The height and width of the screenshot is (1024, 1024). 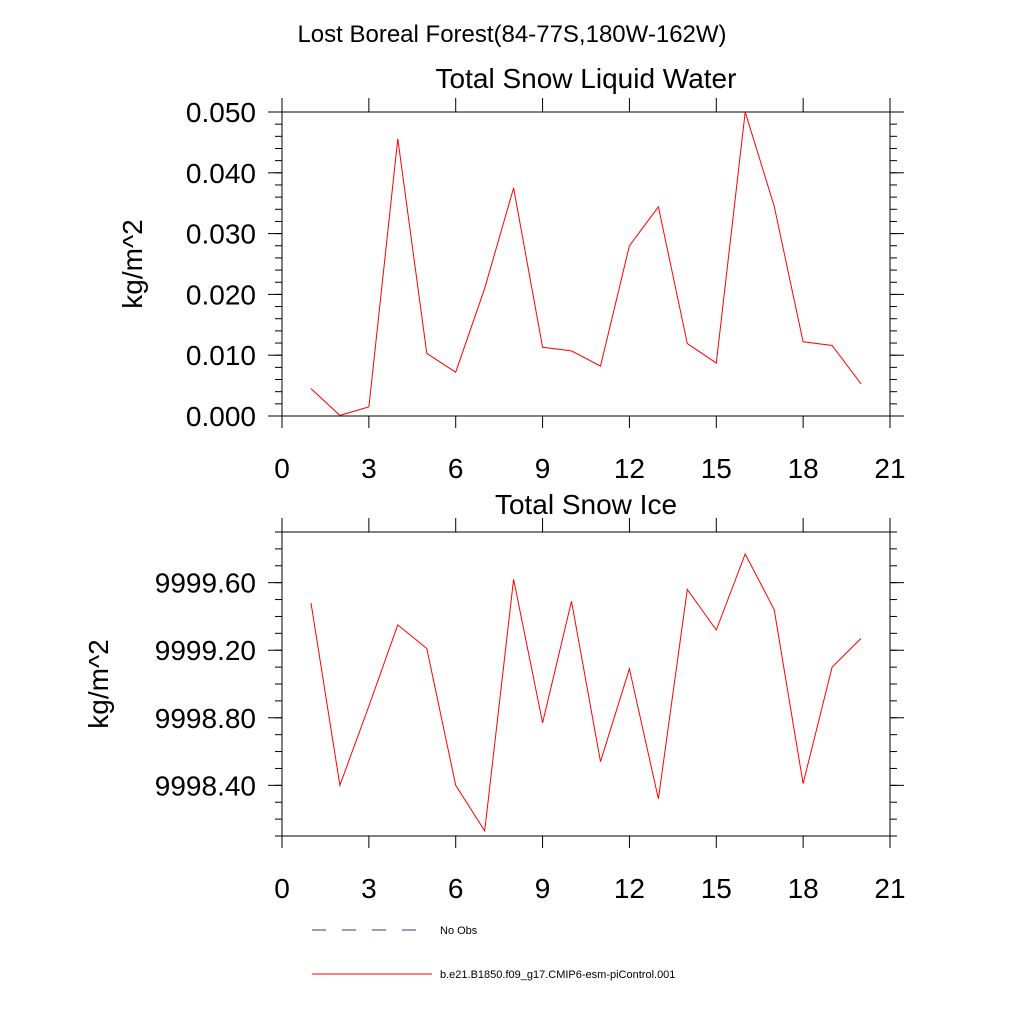 What do you see at coordinates (205, 718) in the screenshot?
I see `y-tick-label: 9998.80` at bounding box center [205, 718].